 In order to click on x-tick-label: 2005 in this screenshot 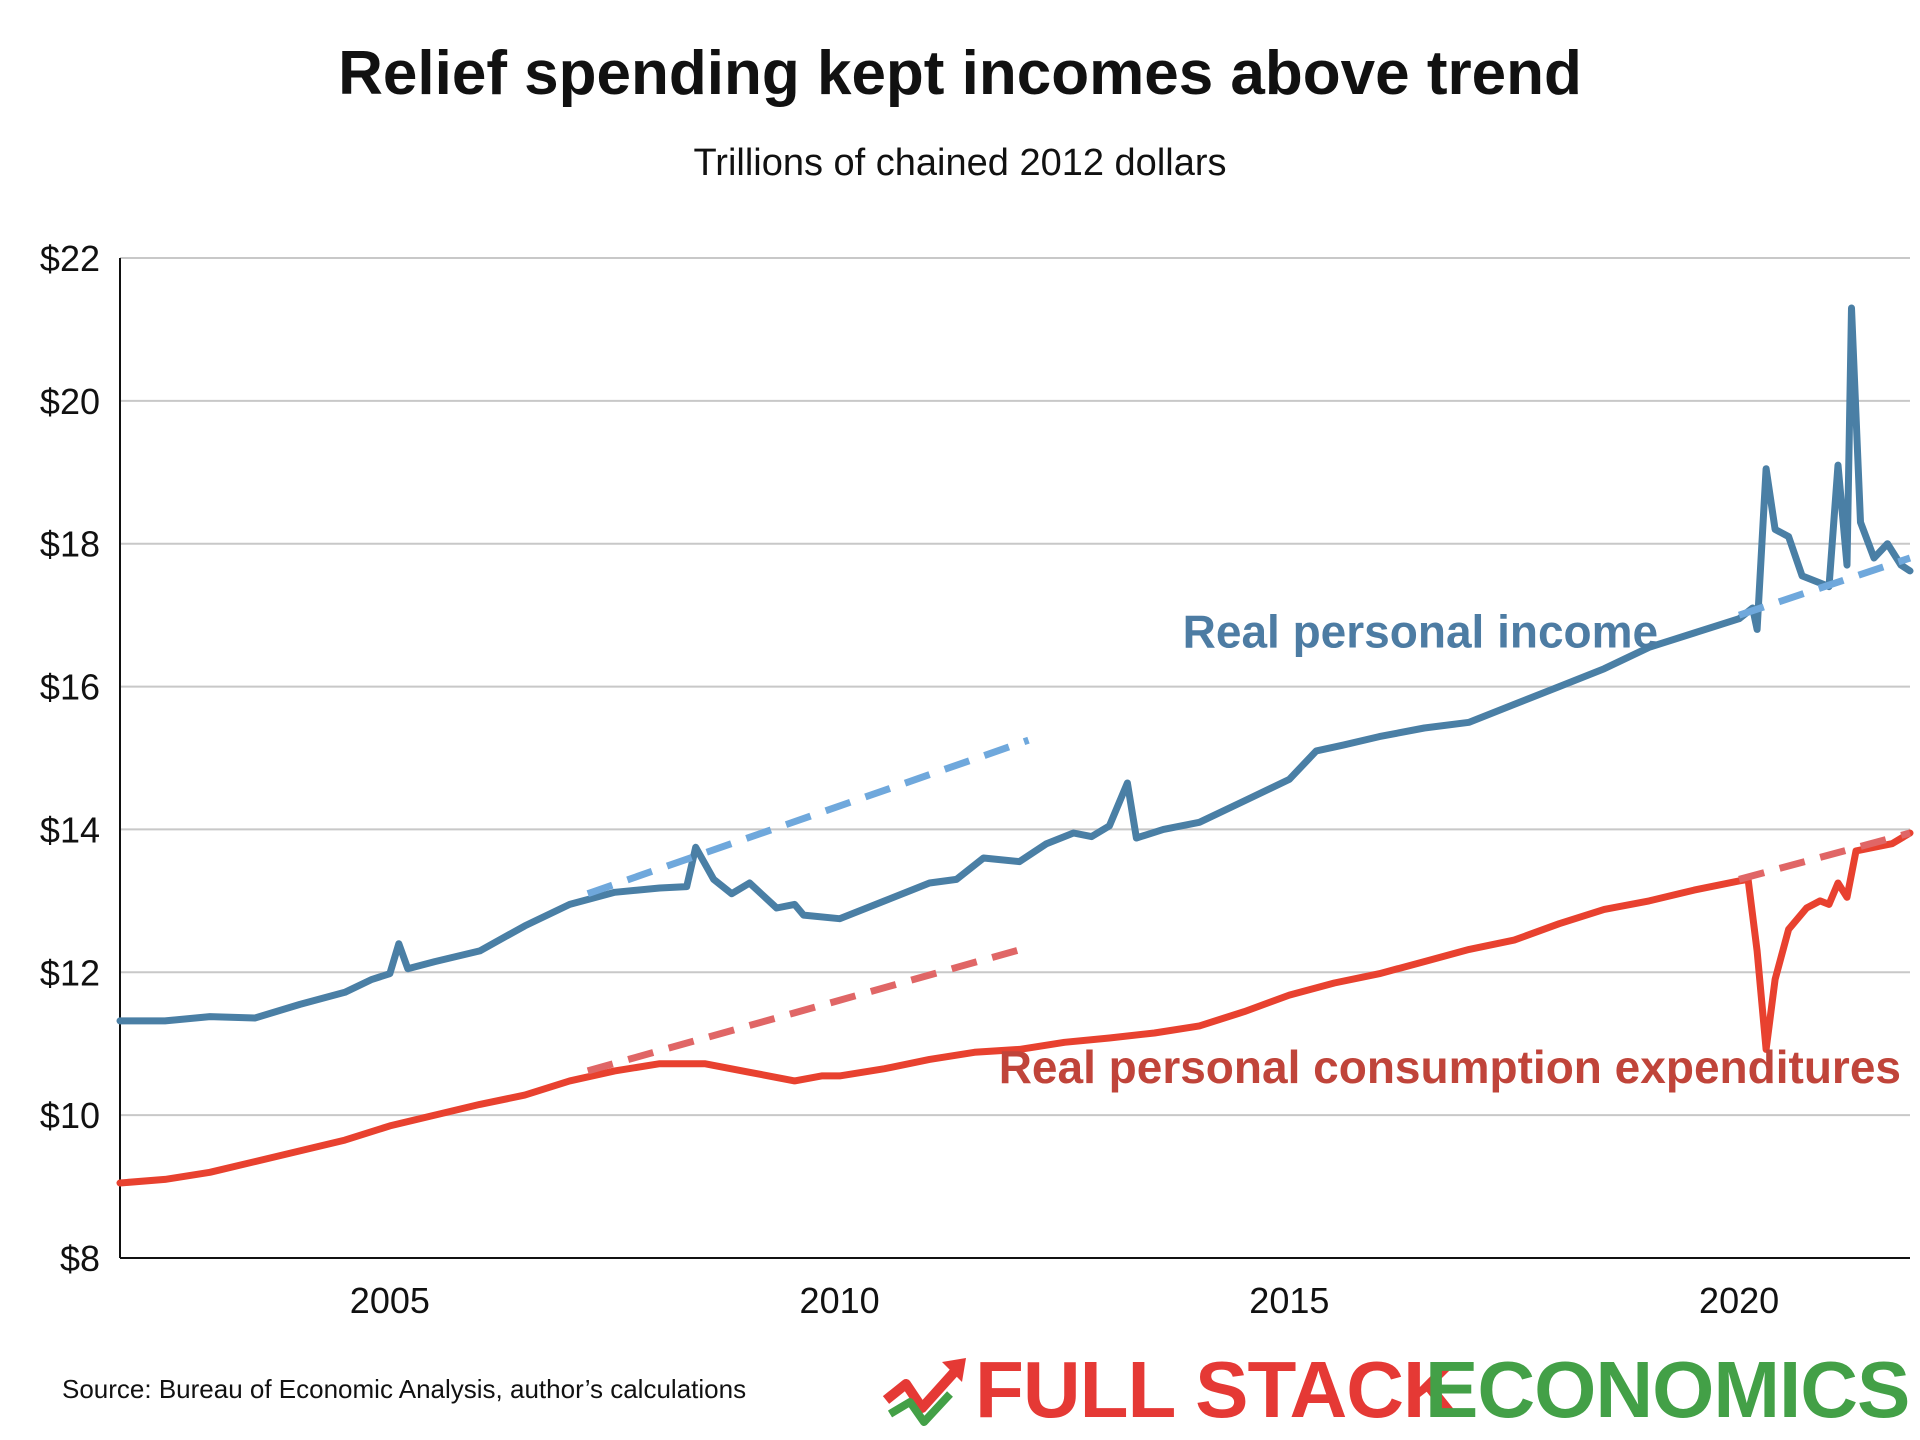, I will do `click(390, 1300)`.